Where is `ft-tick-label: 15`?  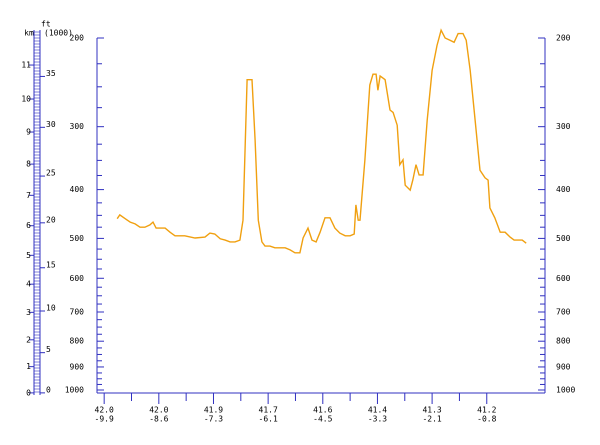
ft-tick-label: 15 is located at coordinates (51, 264).